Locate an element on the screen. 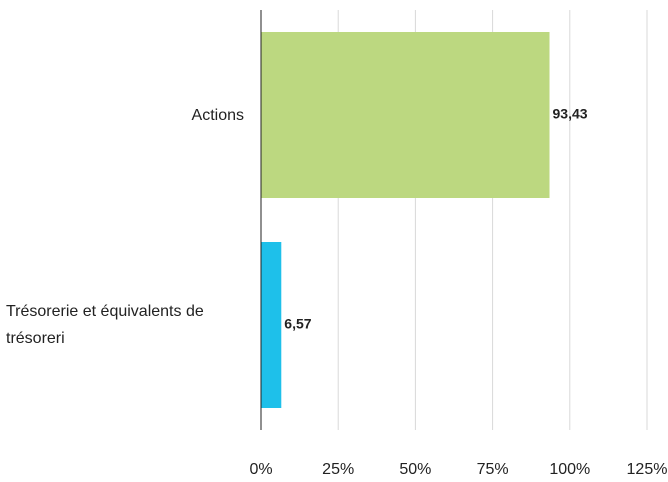 The image size is (668, 482). x-tick-label: 125% is located at coordinates (647, 469).